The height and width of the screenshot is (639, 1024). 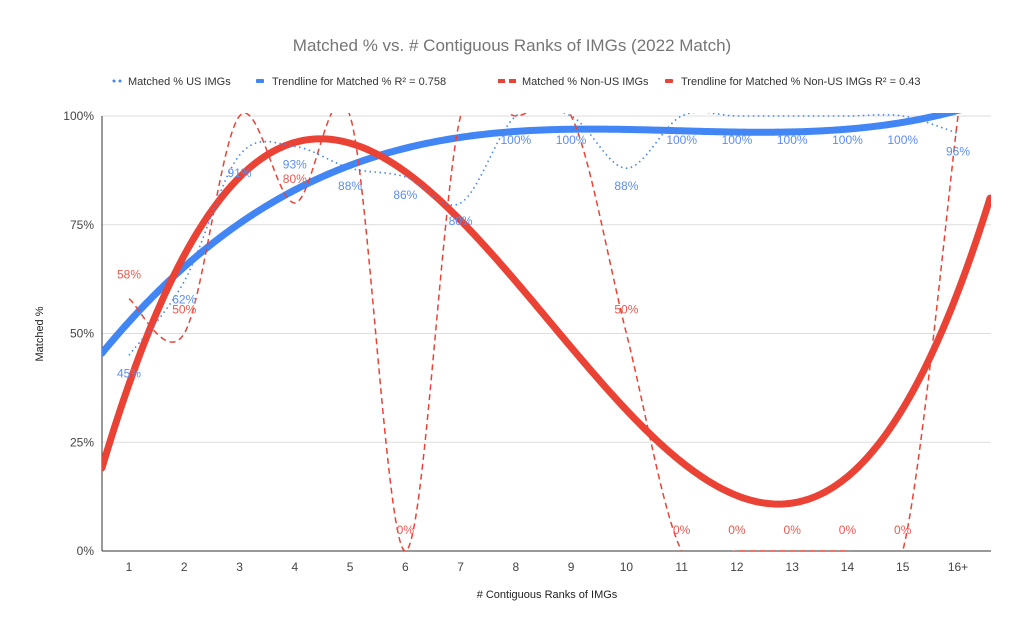 I want to click on data-label-us: 91%, so click(x=240, y=173).